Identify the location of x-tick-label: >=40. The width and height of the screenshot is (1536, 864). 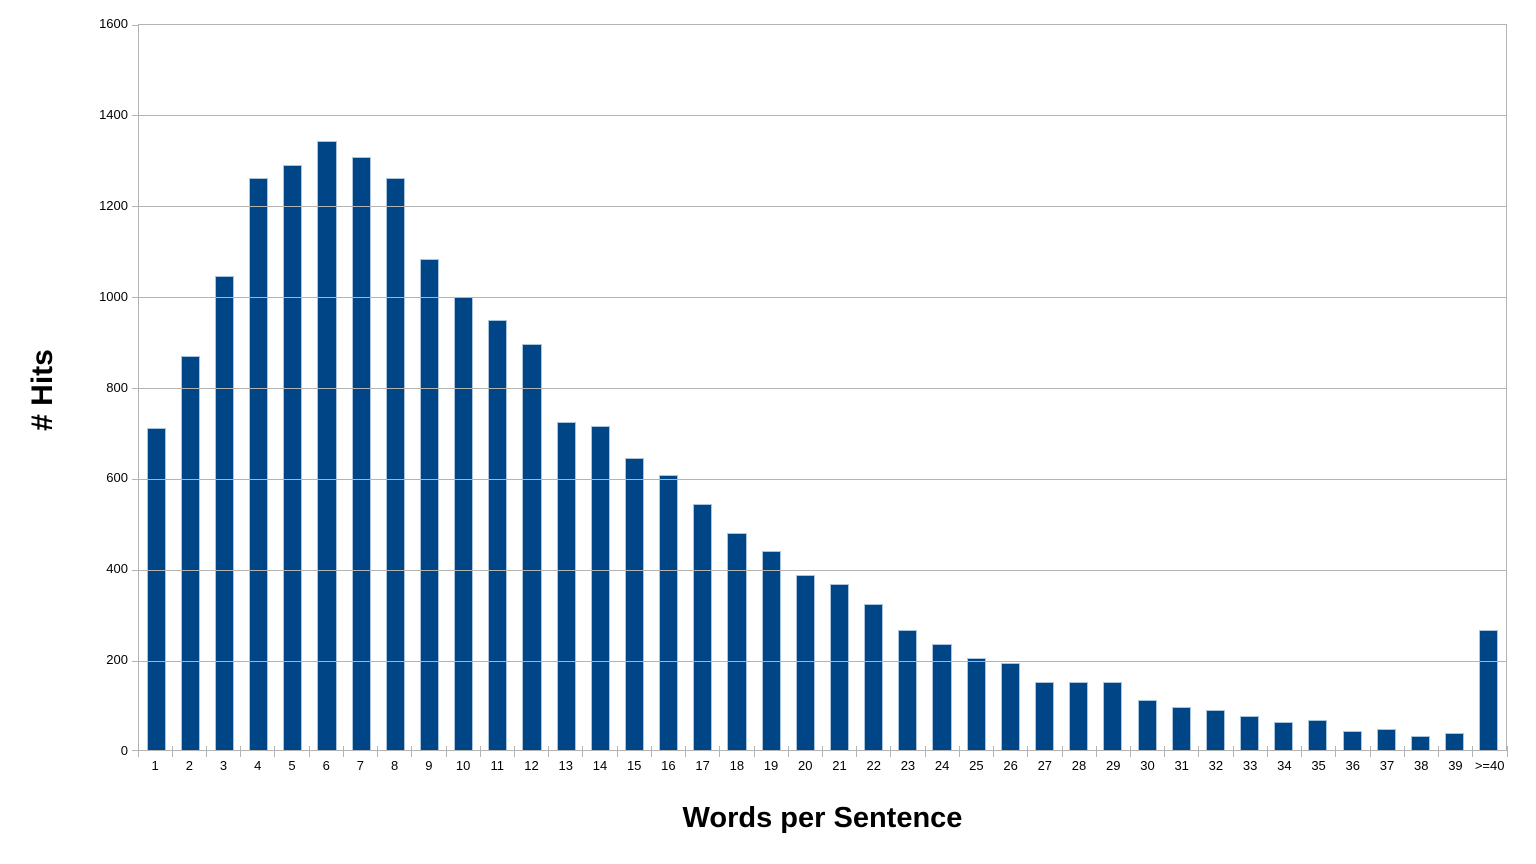
(1489, 765).